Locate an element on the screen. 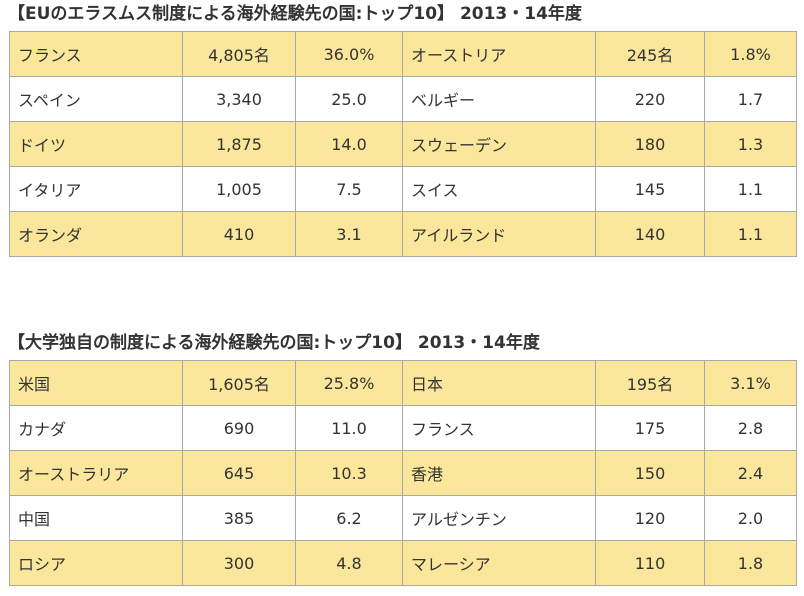  right-country-cell: スイス is located at coordinates (499, 189).